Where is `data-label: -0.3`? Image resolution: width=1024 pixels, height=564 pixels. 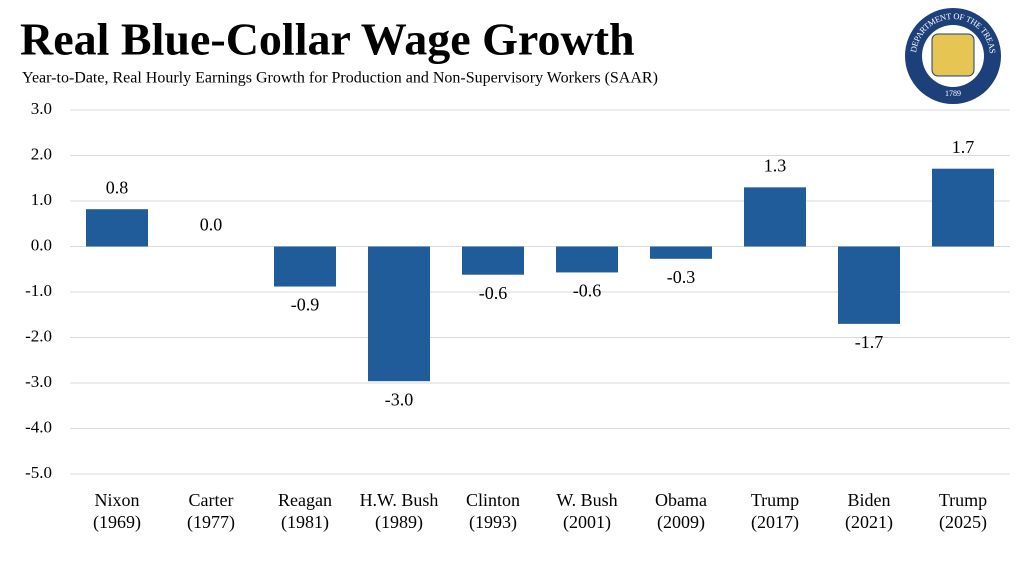 data-label: -0.3 is located at coordinates (681, 277).